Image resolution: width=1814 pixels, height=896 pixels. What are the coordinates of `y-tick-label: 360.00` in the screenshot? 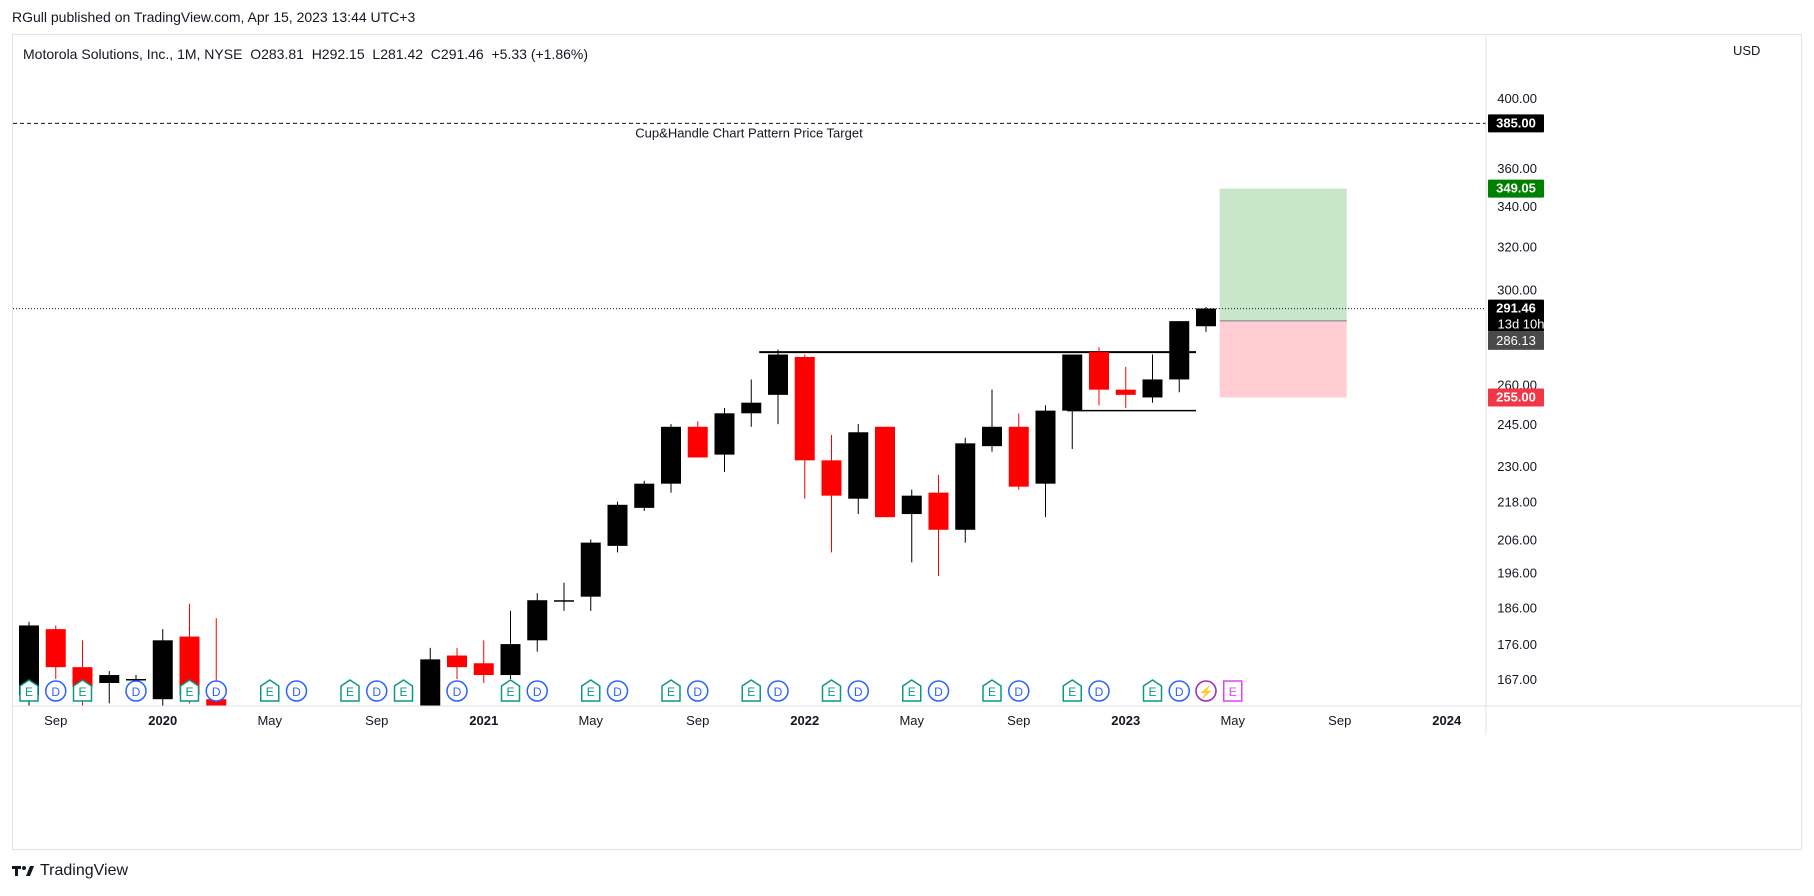 It's located at (1517, 168).